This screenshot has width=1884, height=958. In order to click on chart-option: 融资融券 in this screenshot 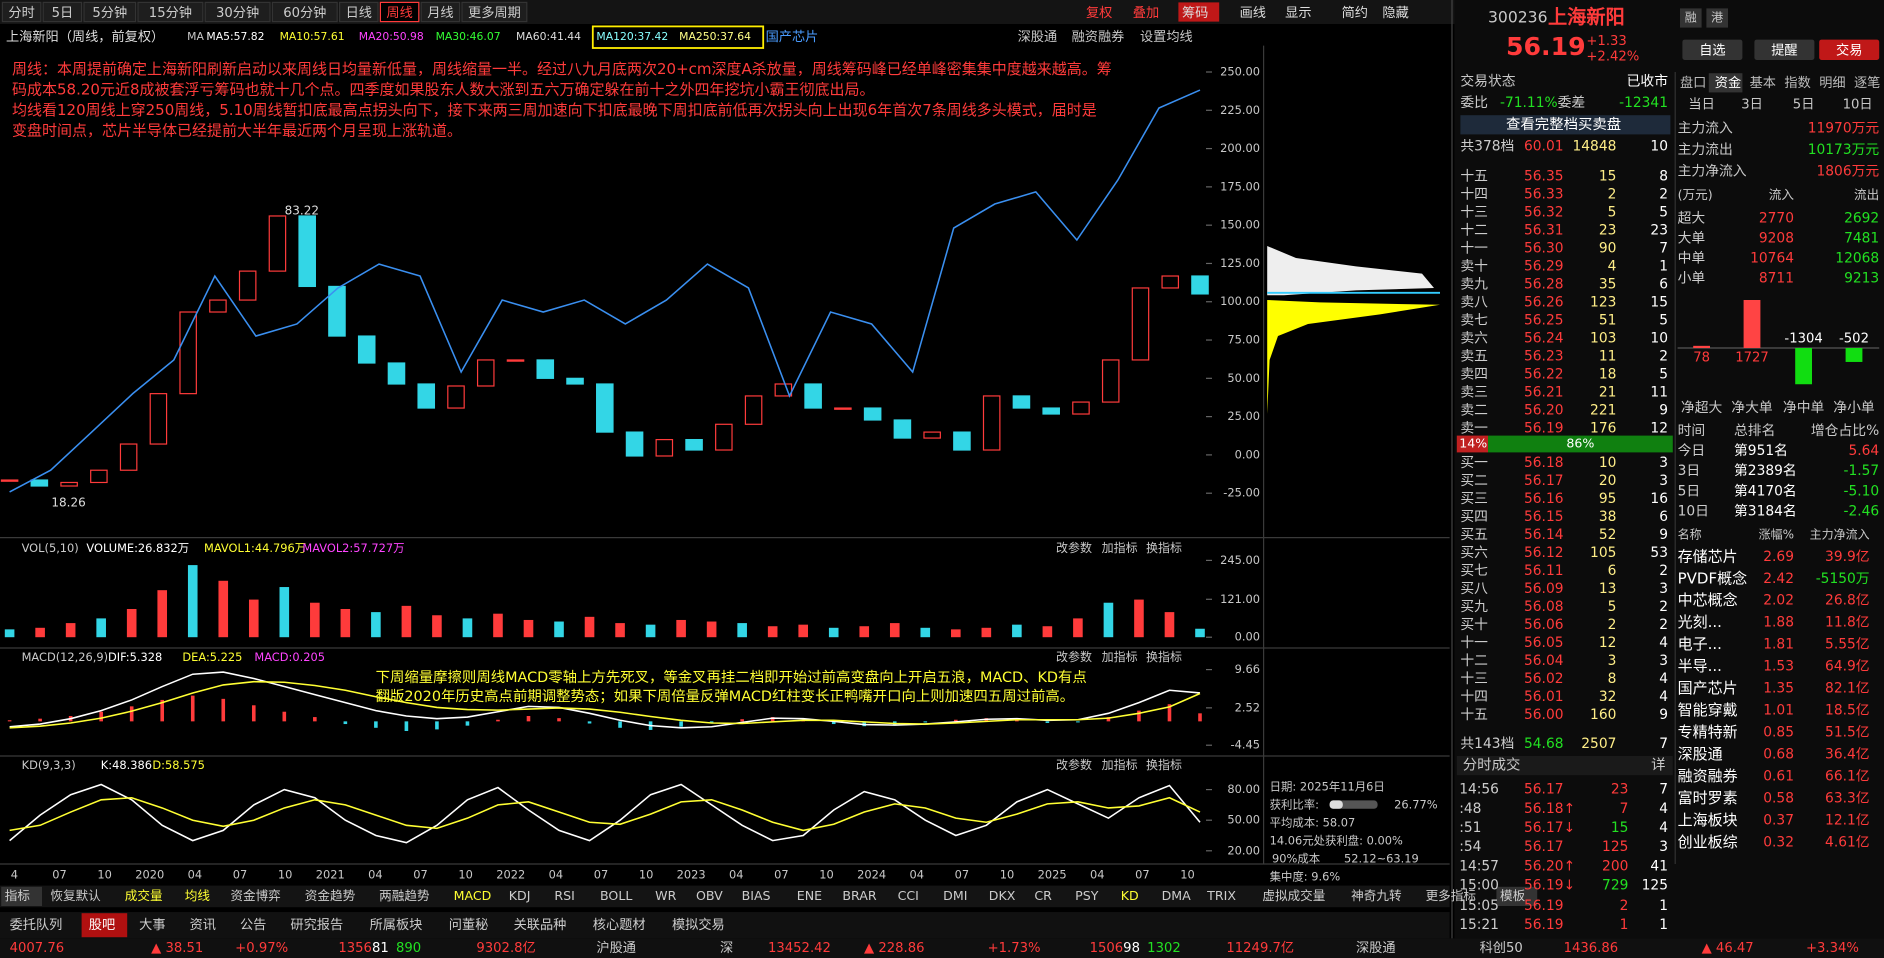, I will do `click(1098, 37)`.